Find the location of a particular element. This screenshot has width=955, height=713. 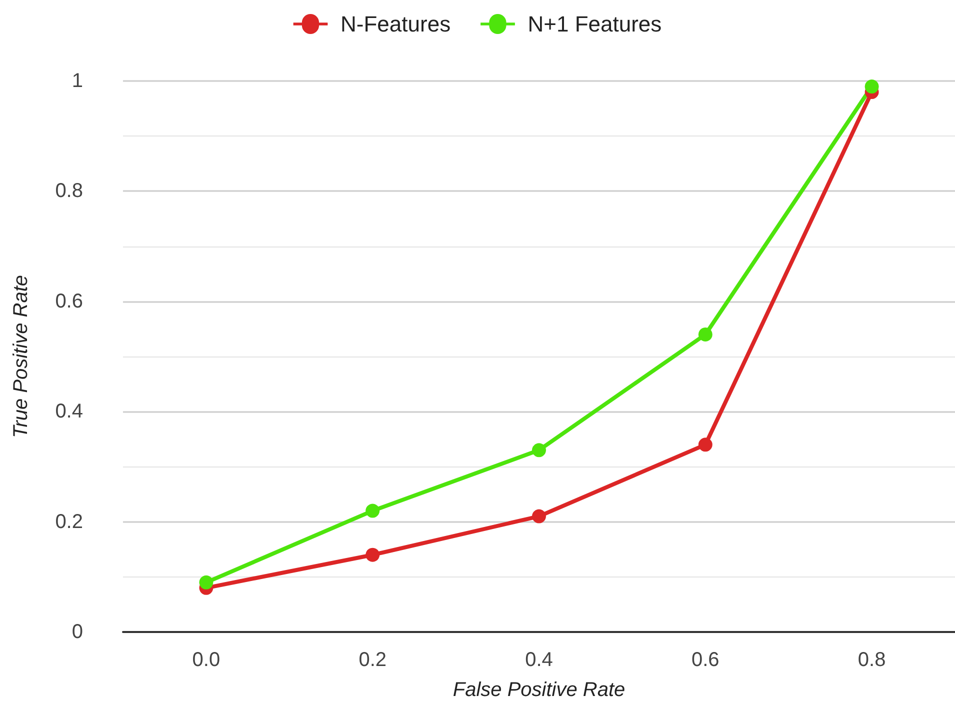

x-tick-label: 0.2 is located at coordinates (372, 660).